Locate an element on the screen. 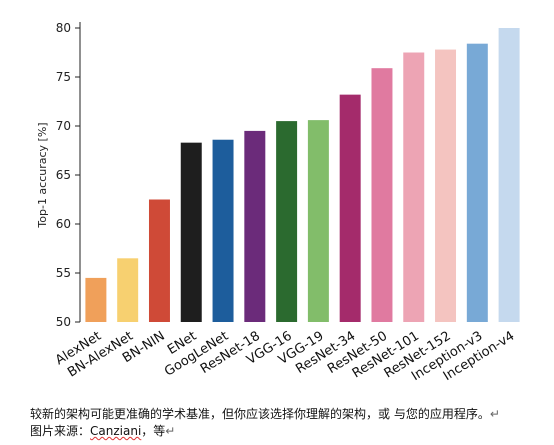 This screenshot has width=554, height=445. caption-source-label: 图片来源： is located at coordinates (60, 431).